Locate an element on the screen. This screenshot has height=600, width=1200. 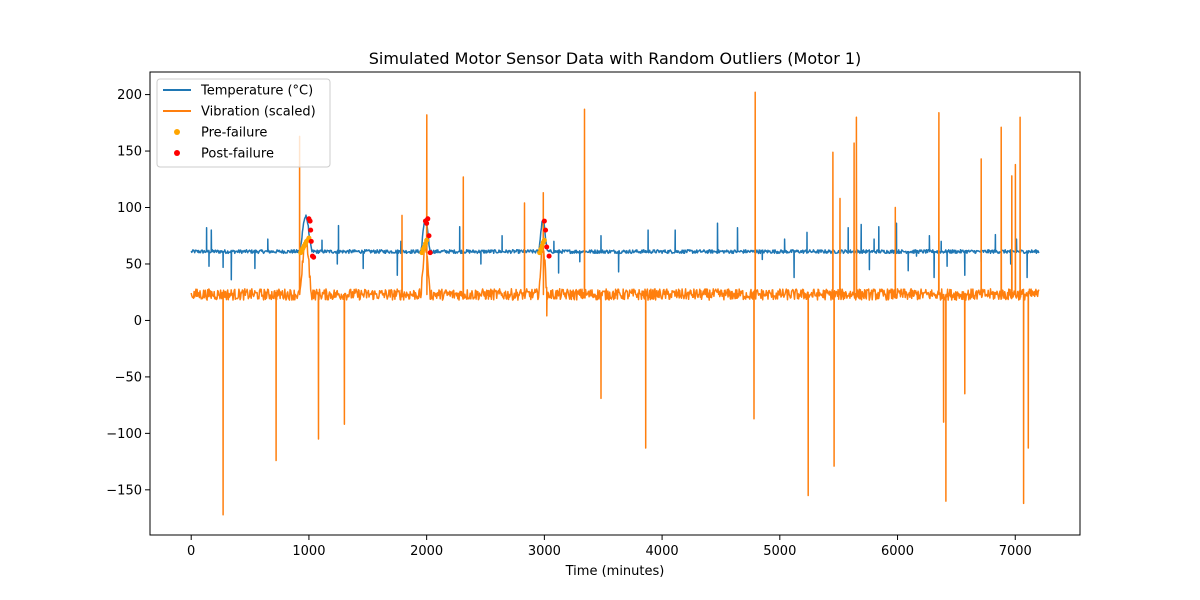
x-tick-label-2: 2000 is located at coordinates (426, 551).